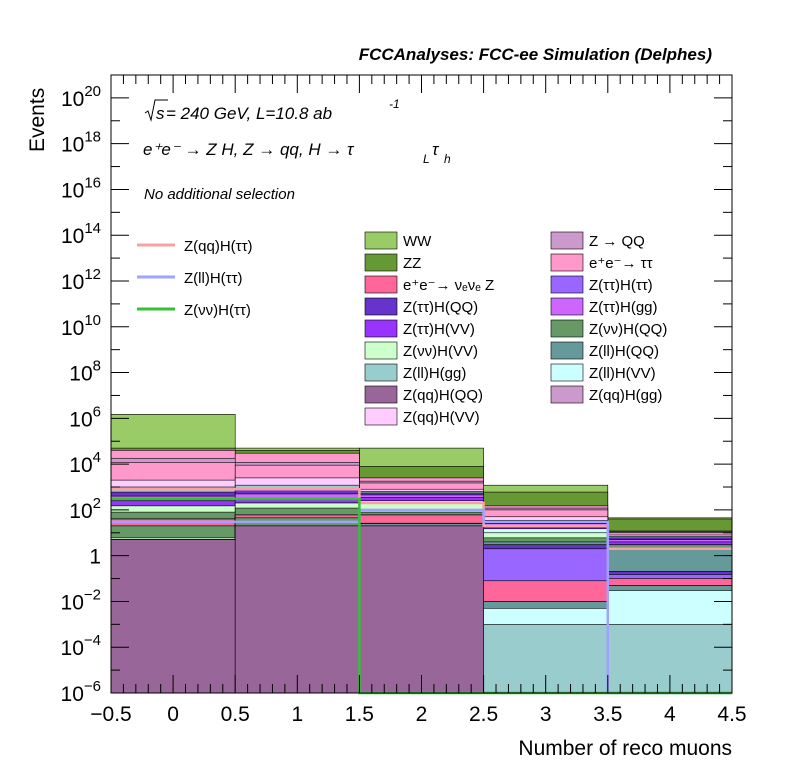 The image size is (796, 772). What do you see at coordinates (536, 54) in the screenshot?
I see `chart-title: FCCAnalyses: FCC-ee Simulation (Delphes)` at bounding box center [536, 54].